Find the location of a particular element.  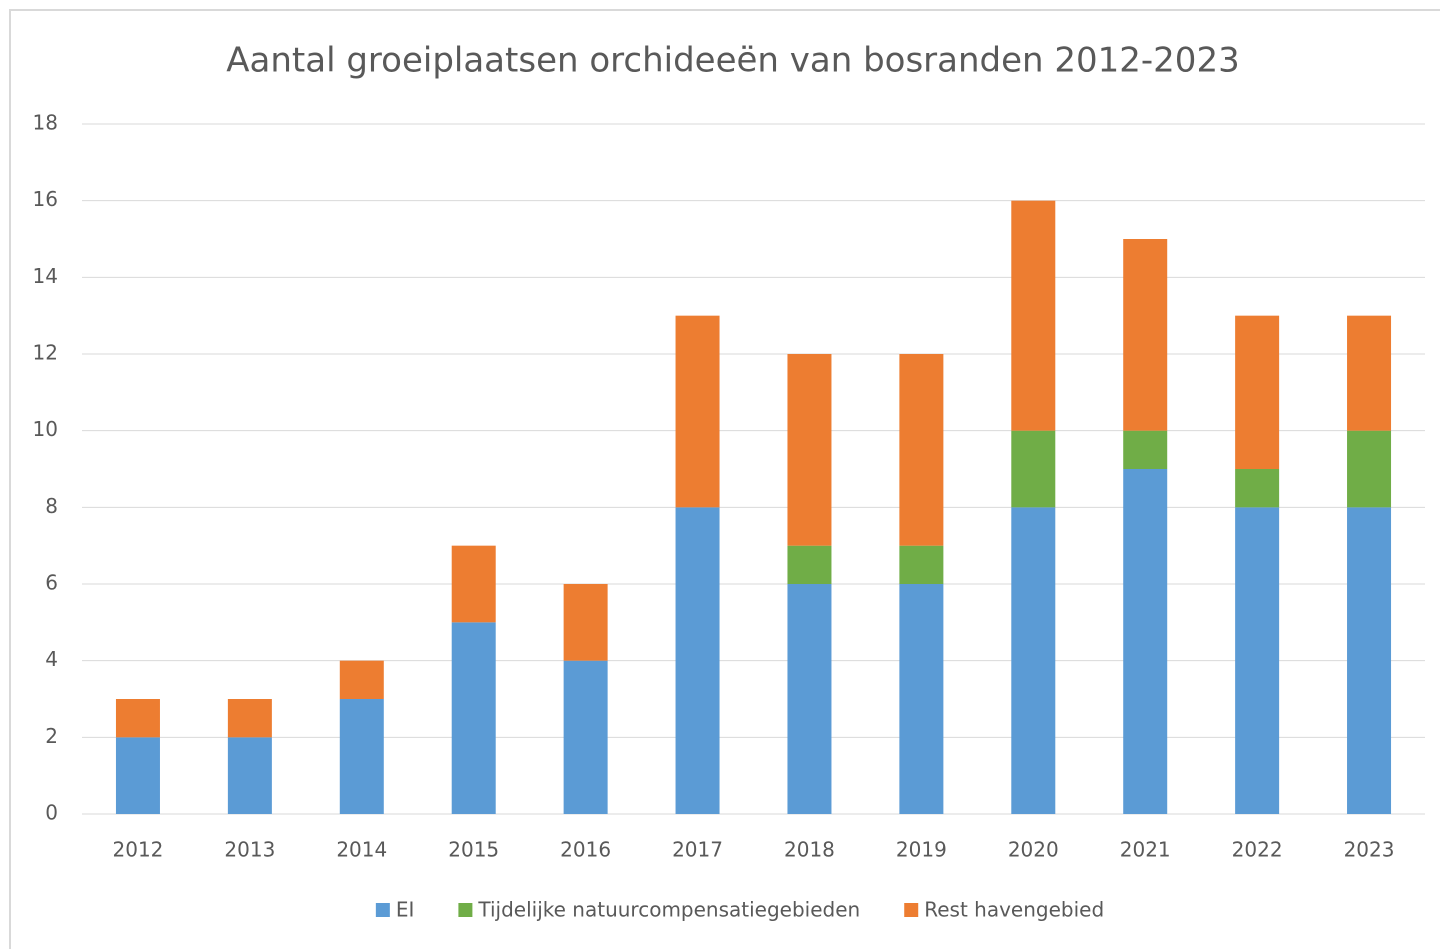

y-tick-label: 2 is located at coordinates (51, 736).